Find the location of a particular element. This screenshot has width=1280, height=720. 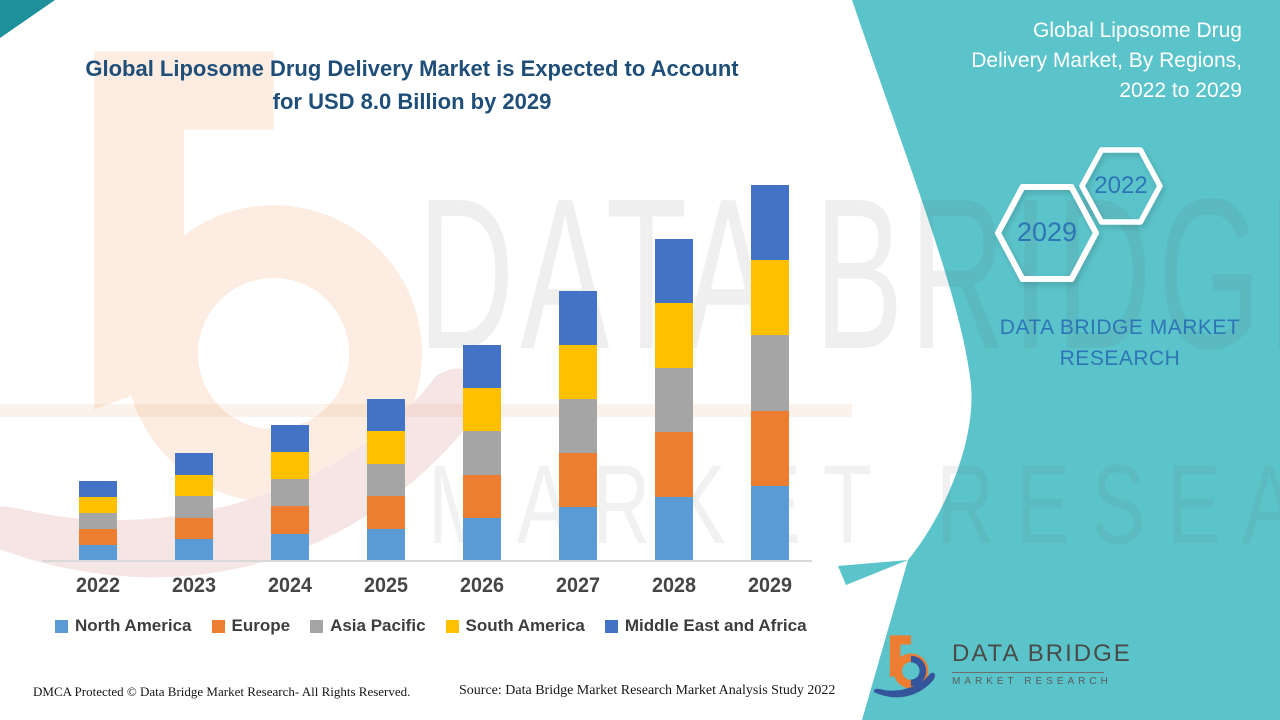

bar-segment-europe-2025 is located at coordinates (386, 512).